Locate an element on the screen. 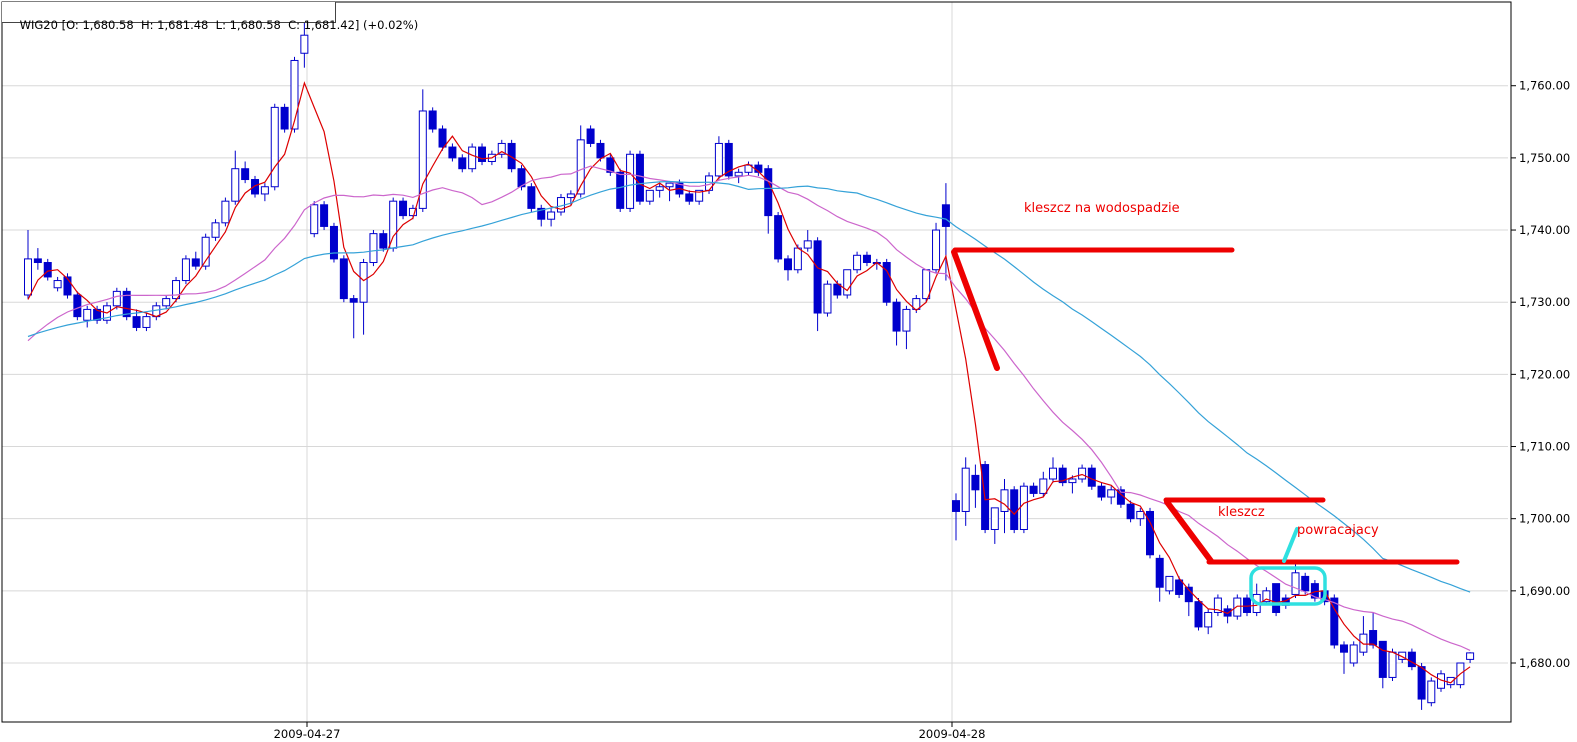  y-axis-label: 1,760.00 is located at coordinates (1544, 86).